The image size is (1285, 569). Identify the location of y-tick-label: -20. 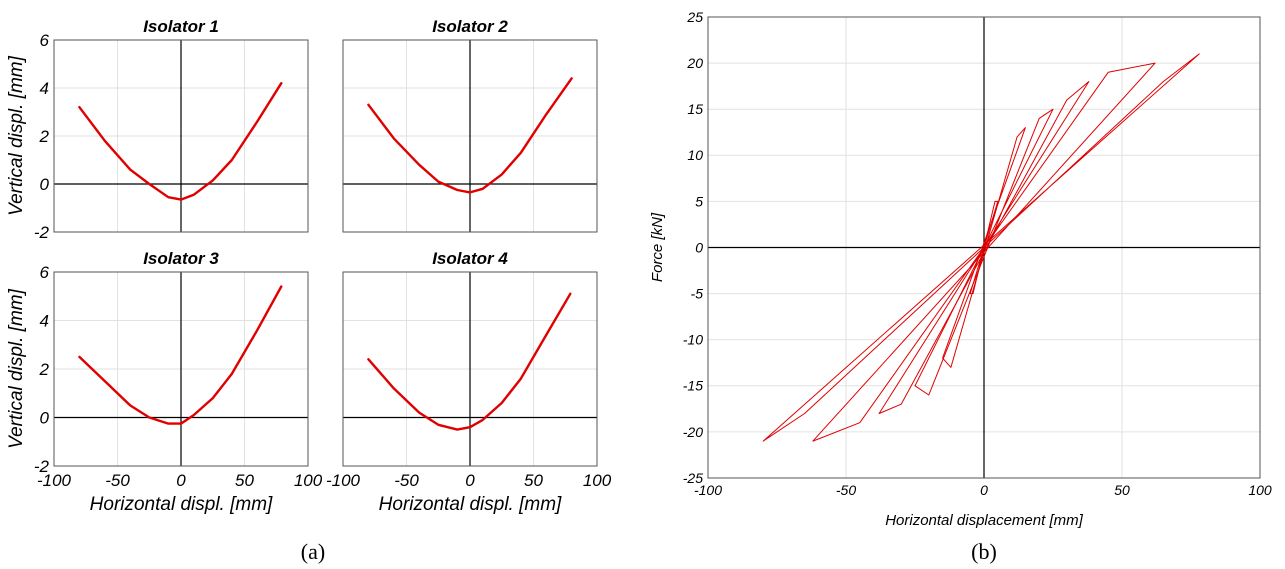
(693, 432).